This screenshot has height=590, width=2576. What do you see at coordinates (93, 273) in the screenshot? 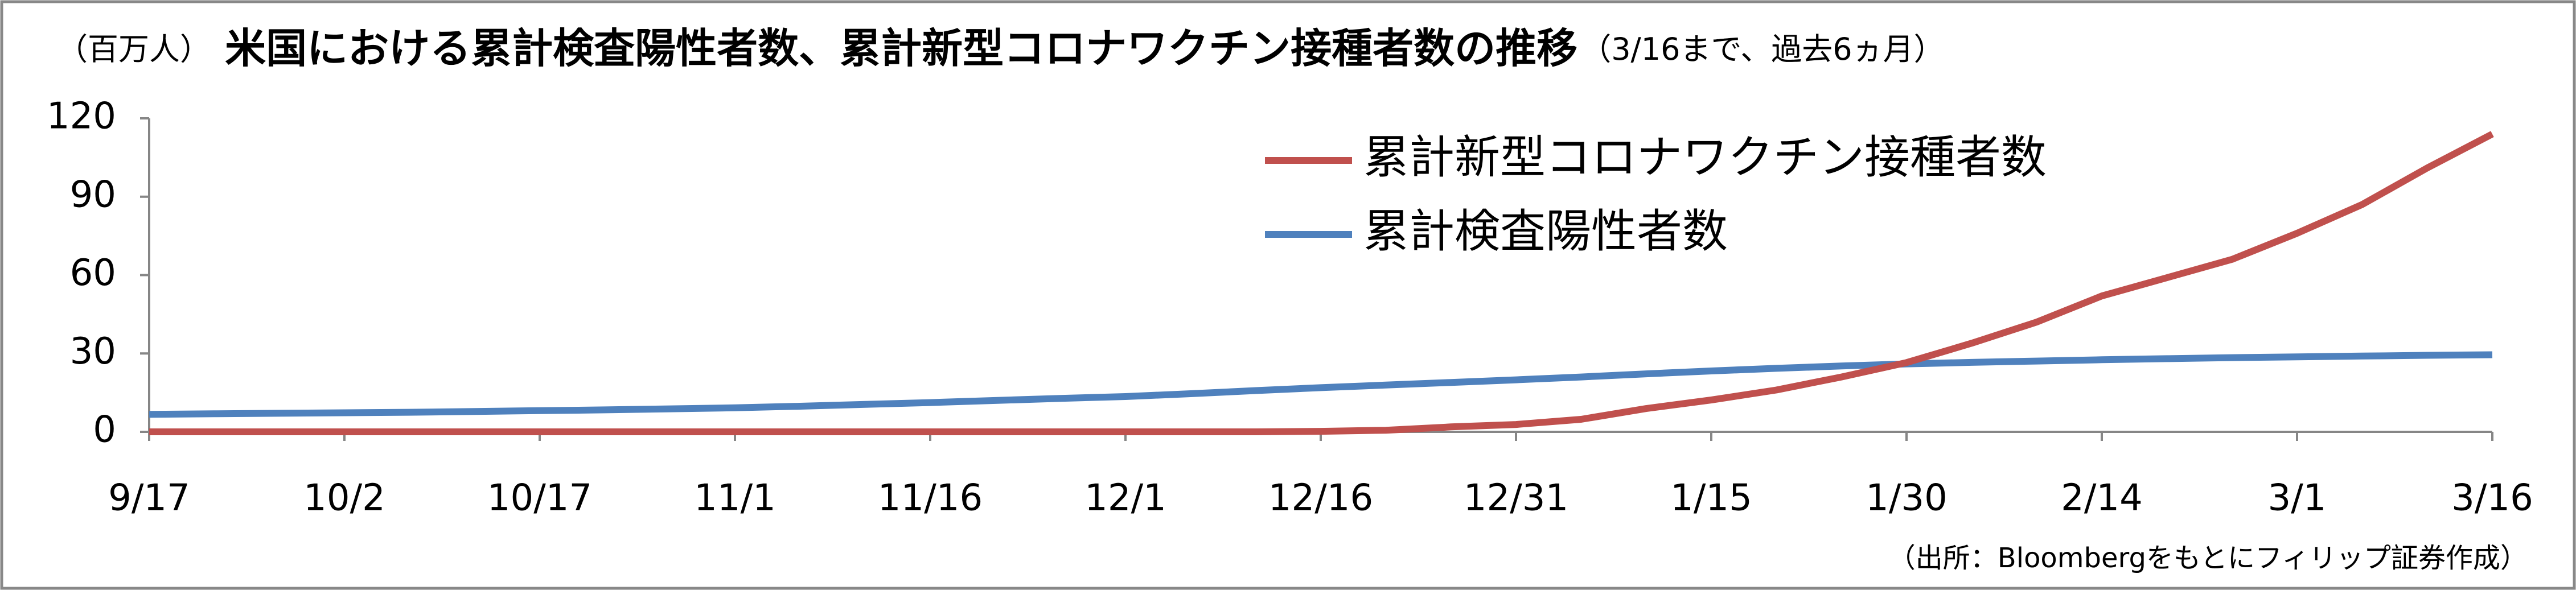
I see `y-tick-label: 60` at bounding box center [93, 273].